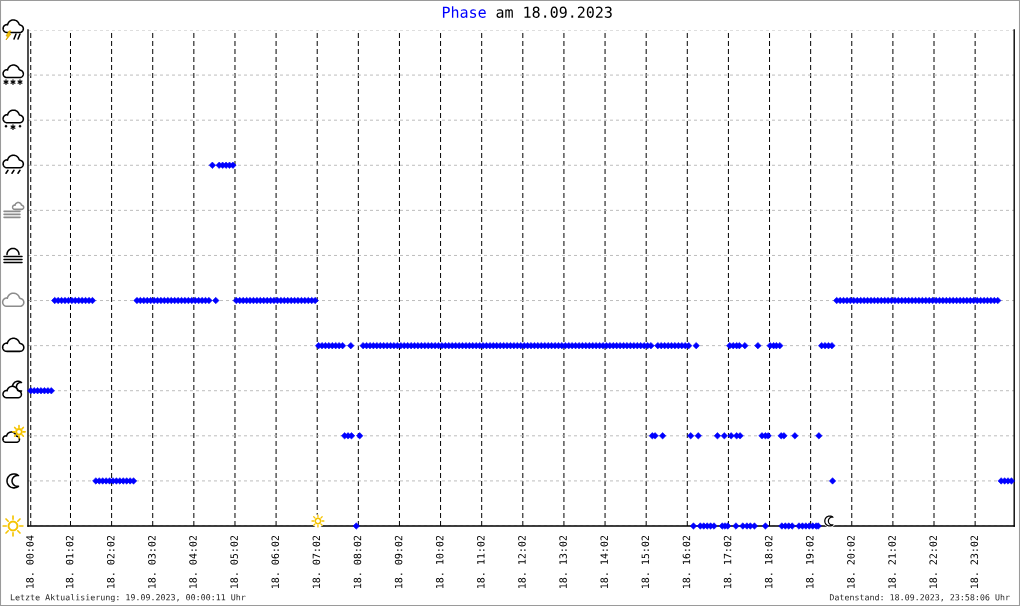 The height and width of the screenshot is (606, 1020). What do you see at coordinates (933, 562) in the screenshot?
I see `x-tick-label: 18. 22:02` at bounding box center [933, 562].